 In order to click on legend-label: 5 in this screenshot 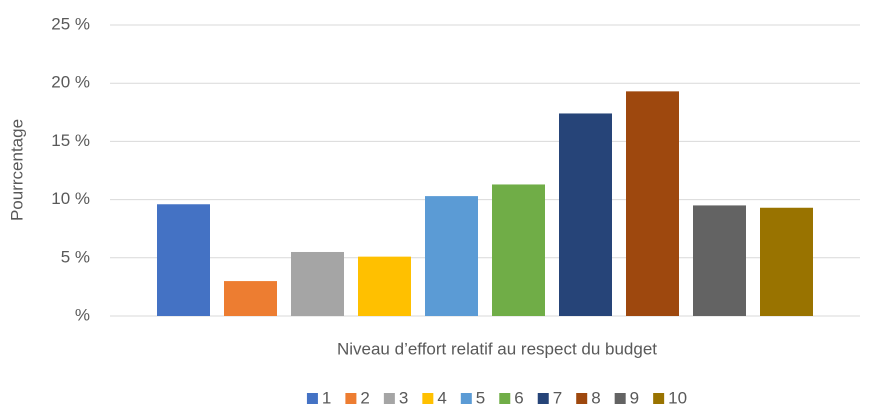, I will do `click(480, 397)`.